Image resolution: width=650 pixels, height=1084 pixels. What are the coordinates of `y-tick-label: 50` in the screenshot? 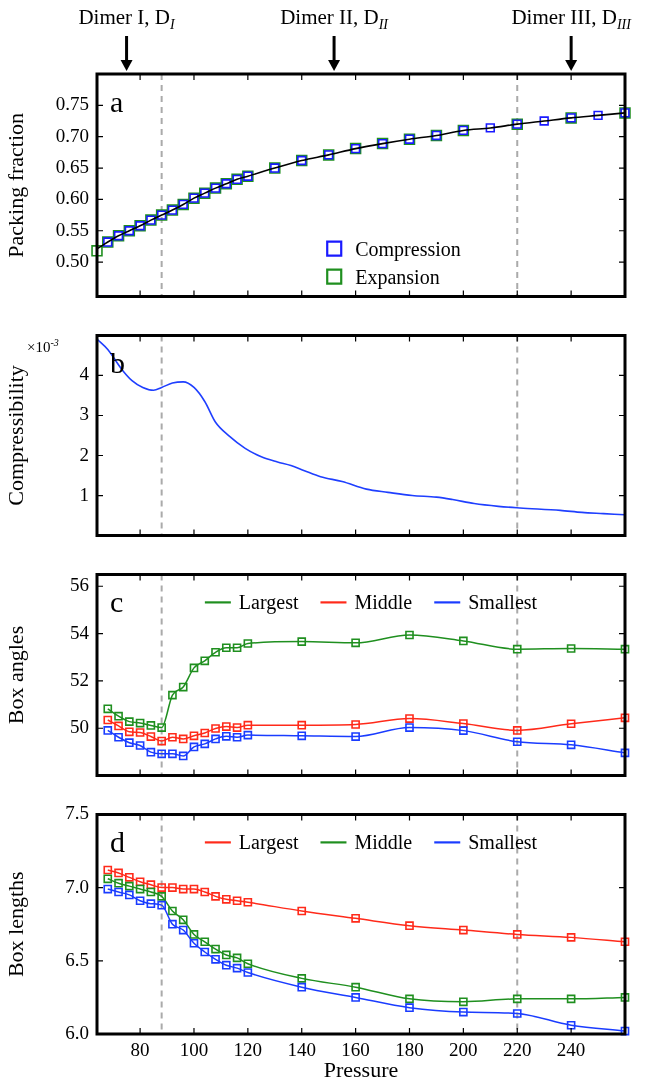 It's located at (79, 727).